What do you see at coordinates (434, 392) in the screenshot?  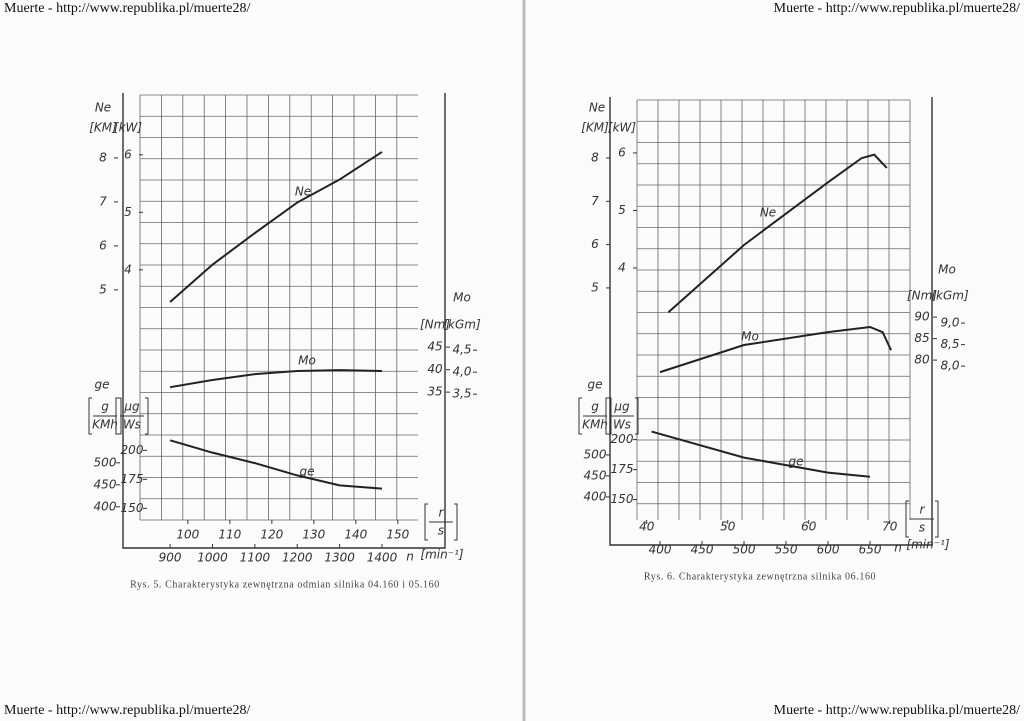 I see `y-tick-label: 35` at bounding box center [434, 392].